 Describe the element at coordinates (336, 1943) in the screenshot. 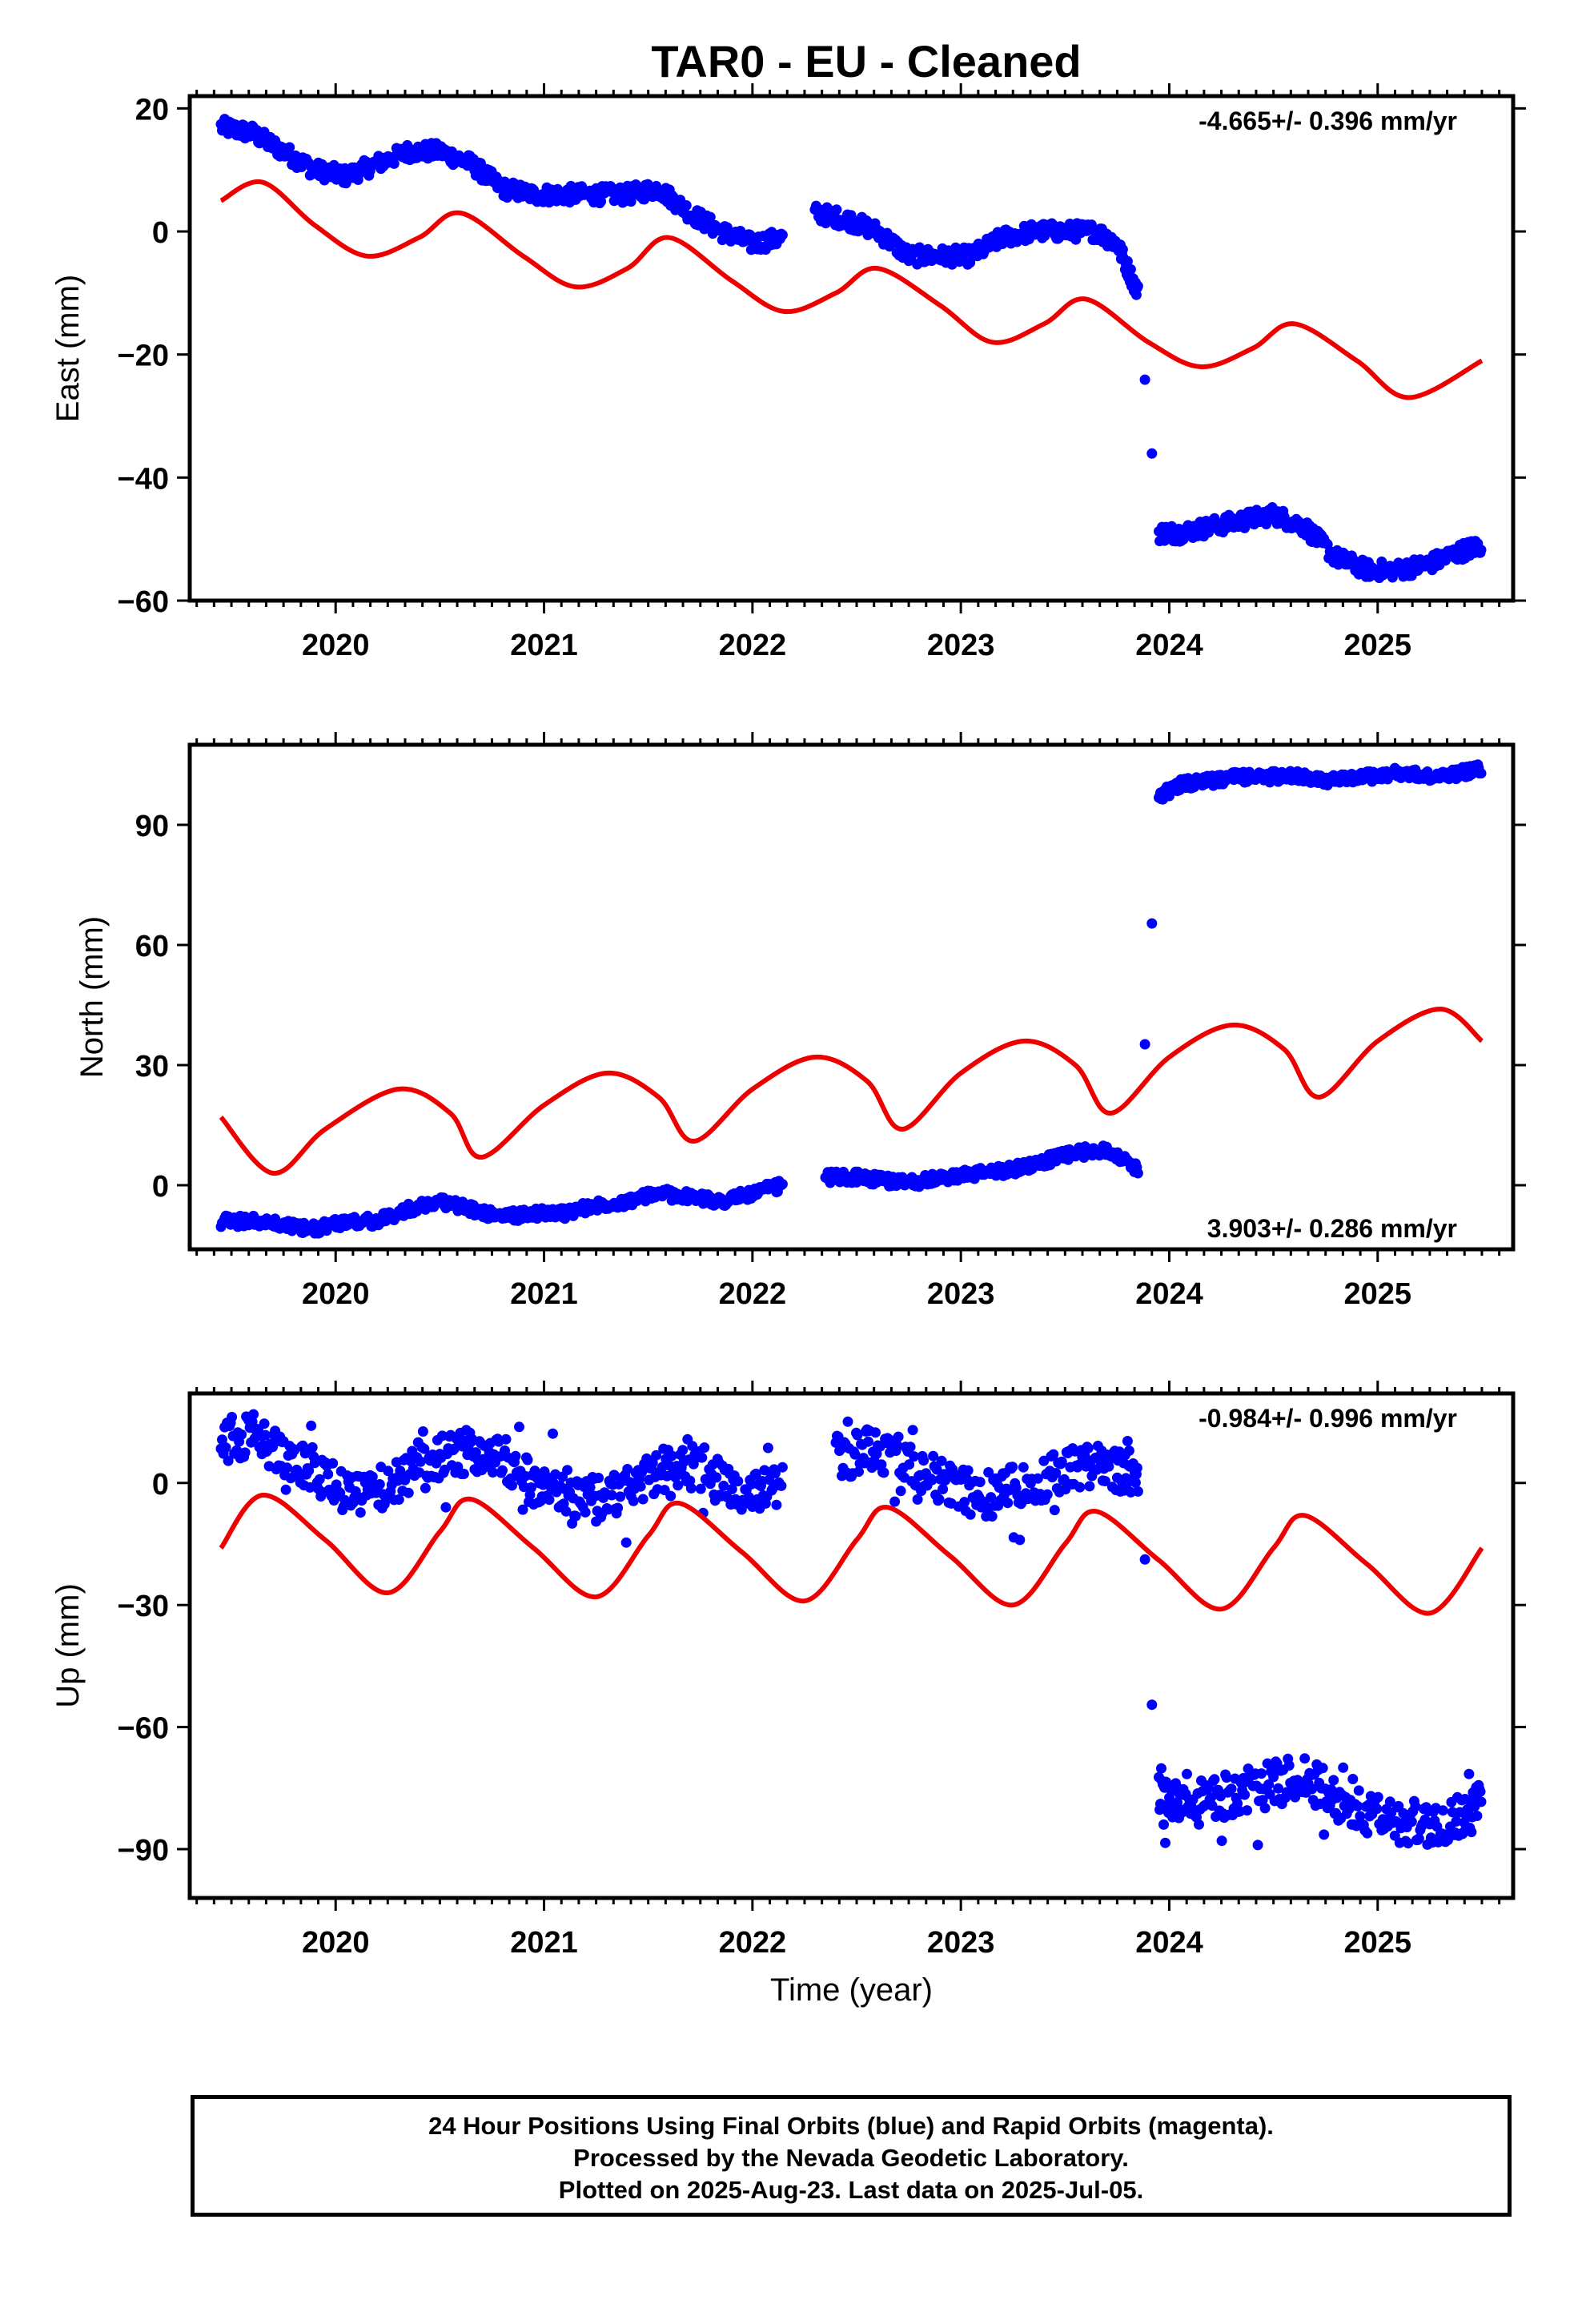

I see `x-tick-label: 2020` at that location.